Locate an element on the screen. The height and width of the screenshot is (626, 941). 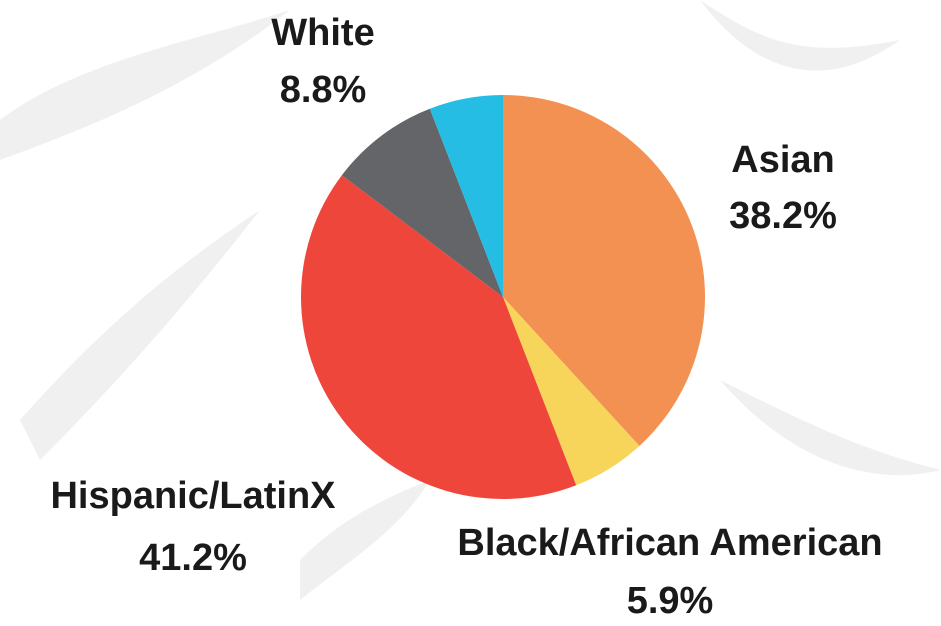
slice-value-label: 5.9% is located at coordinates (670, 601).